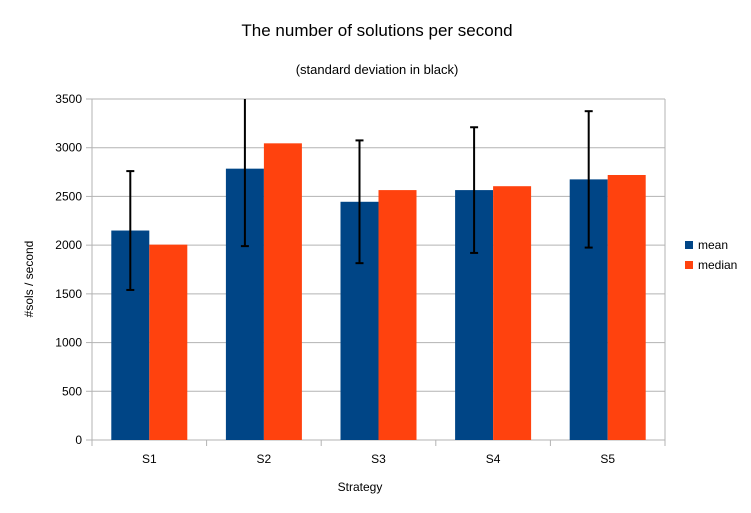 Image resolution: width=751 pixels, height=513 pixels. What do you see at coordinates (689, 265) in the screenshot?
I see `legend-swatch-median` at bounding box center [689, 265].